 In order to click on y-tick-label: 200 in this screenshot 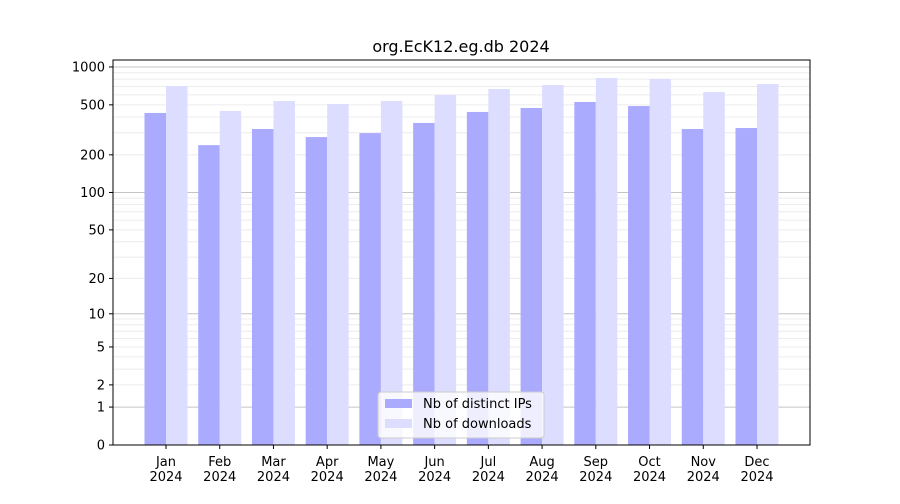, I will do `click(92, 155)`.